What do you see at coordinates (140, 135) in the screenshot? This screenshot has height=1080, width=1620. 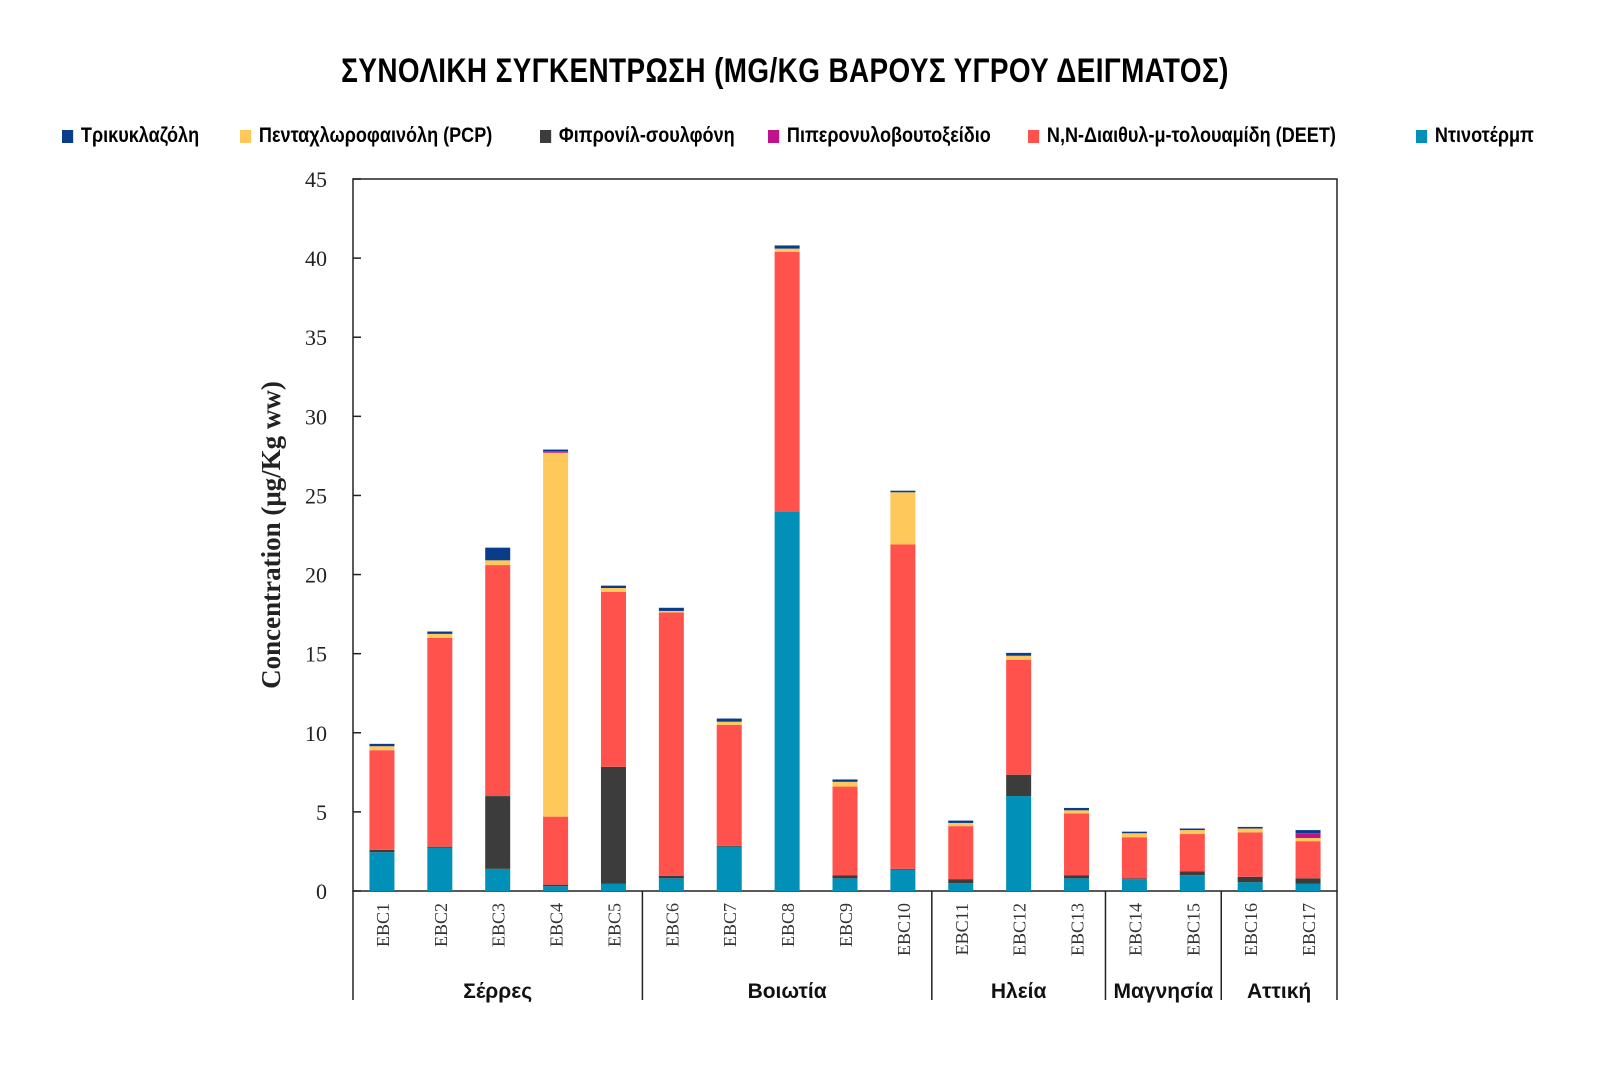 I see `legend-label: Τρικυκλαζόλη` at bounding box center [140, 135].